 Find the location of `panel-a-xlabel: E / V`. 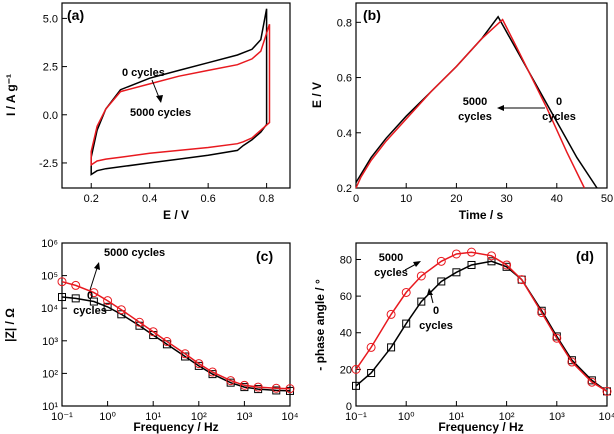

panel-a-xlabel: E / V is located at coordinates (176, 215).